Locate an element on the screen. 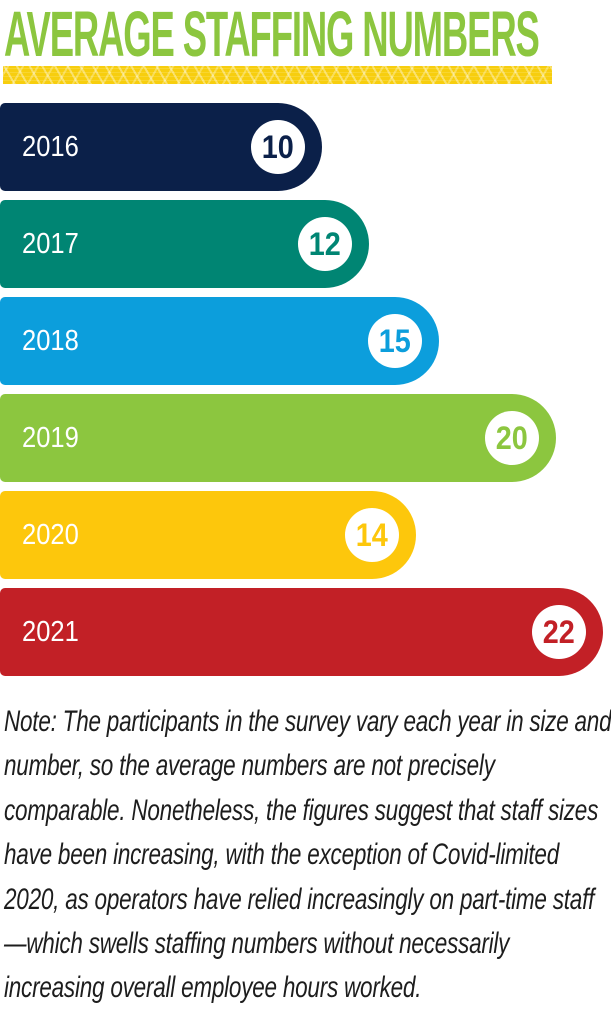  value-badge: 12 is located at coordinates (325, 244).